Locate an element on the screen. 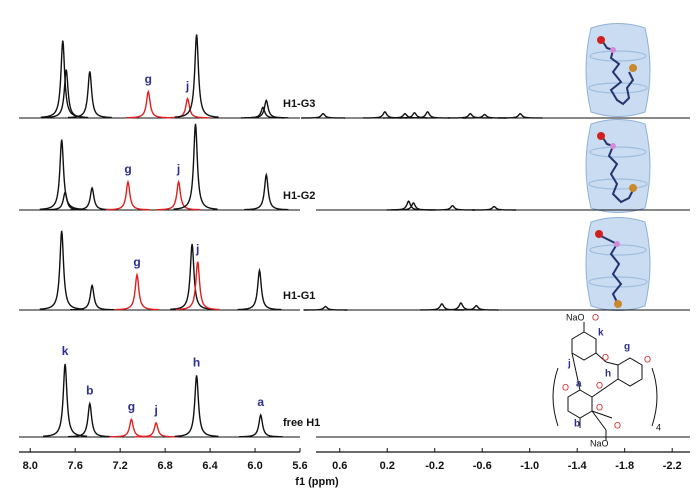 This screenshot has width=700, height=492. series-label: H1-G3 is located at coordinates (299, 104).